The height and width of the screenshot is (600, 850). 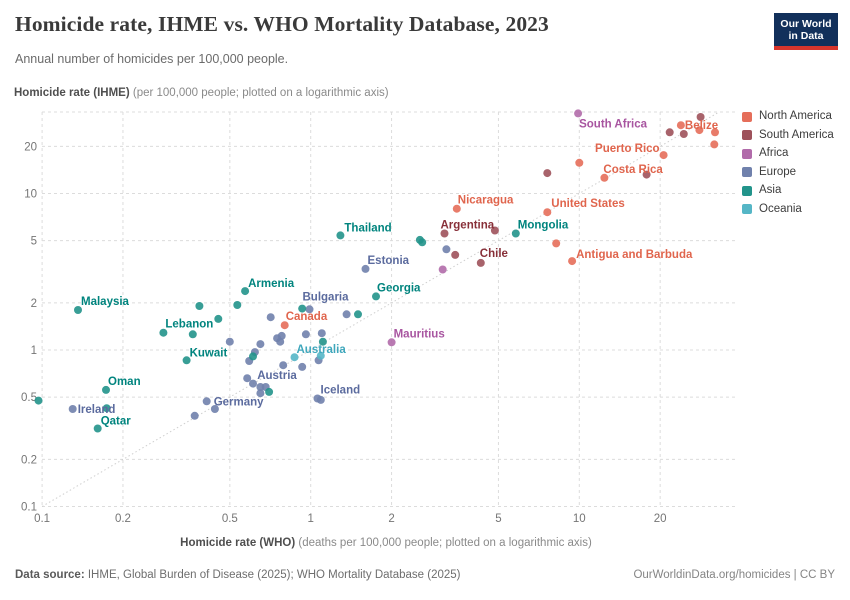 I want to click on data-point-belize, so click(x=680, y=125).